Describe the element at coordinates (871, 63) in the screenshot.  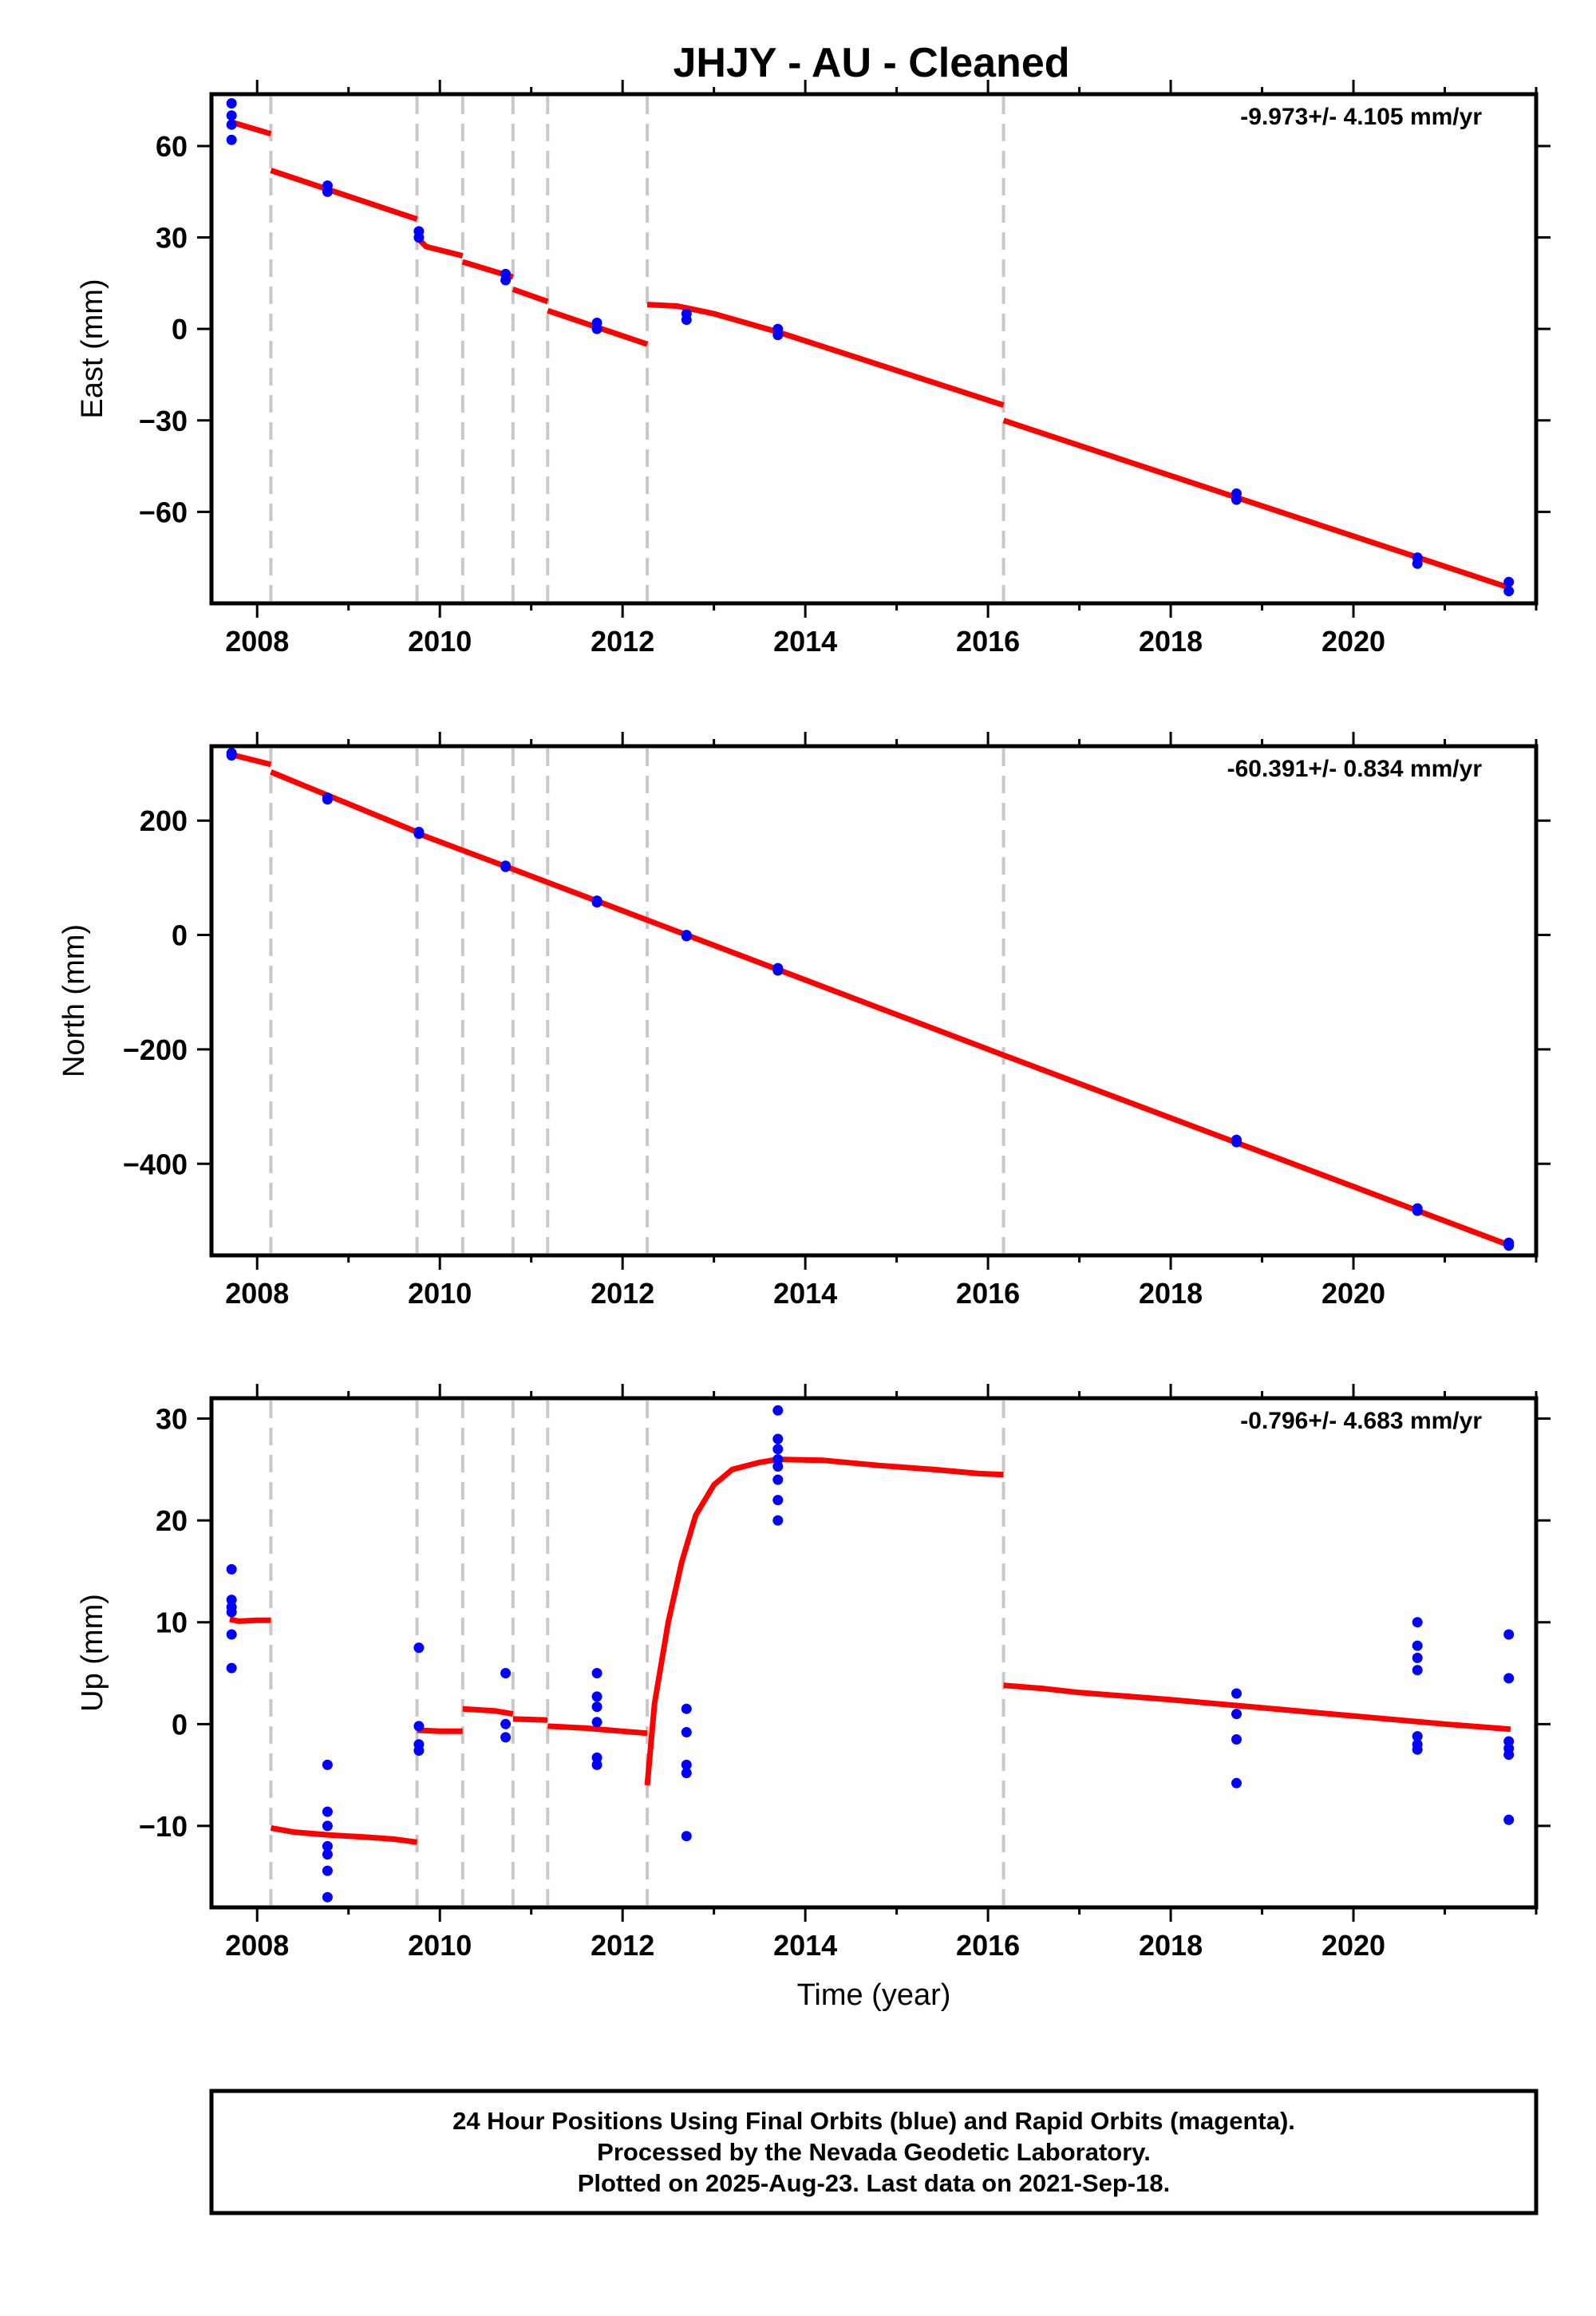
I see `chart-title: JHJY - AU - Cleaned` at that location.